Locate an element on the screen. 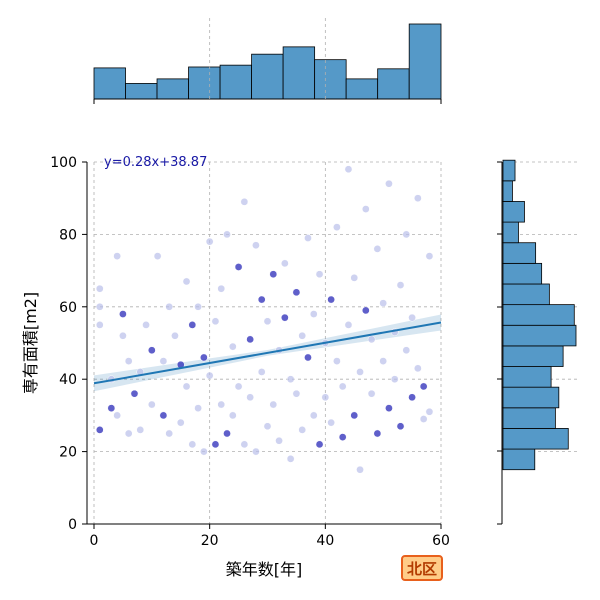  x-tick-label: 20 is located at coordinates (210, 541).